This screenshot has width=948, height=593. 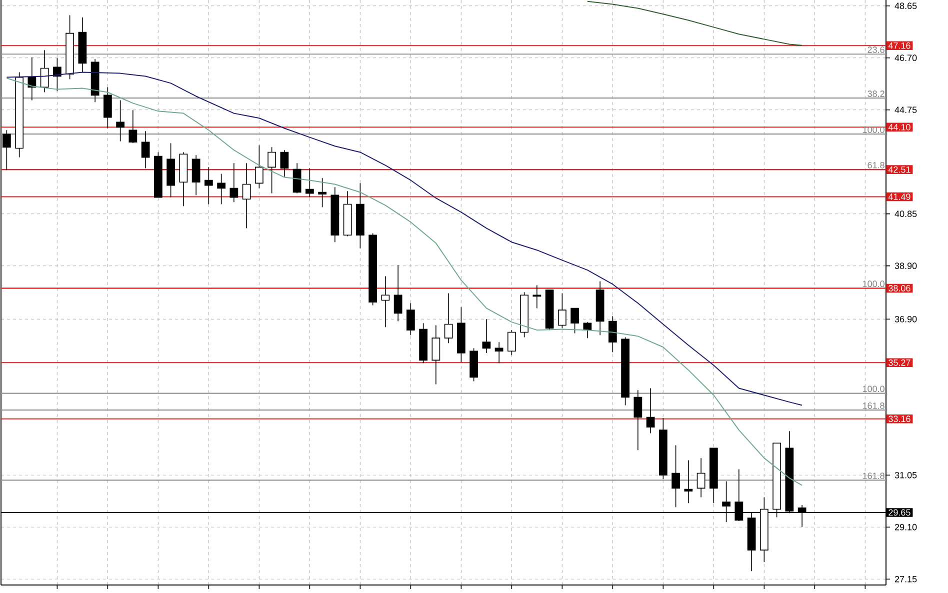 What do you see at coordinates (905, 109) in the screenshot?
I see `y-tick-label: 44.75` at bounding box center [905, 109].